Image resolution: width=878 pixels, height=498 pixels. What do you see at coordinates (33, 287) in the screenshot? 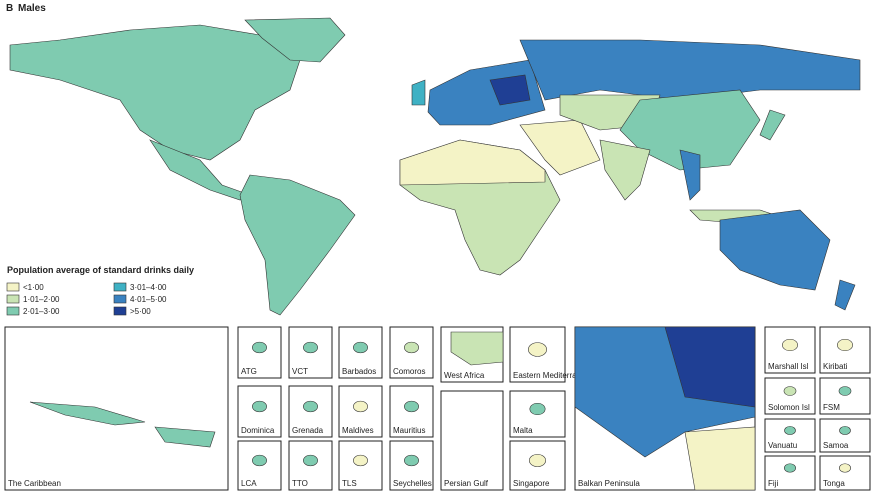
I see `legend-label: <1·00` at bounding box center [33, 287].